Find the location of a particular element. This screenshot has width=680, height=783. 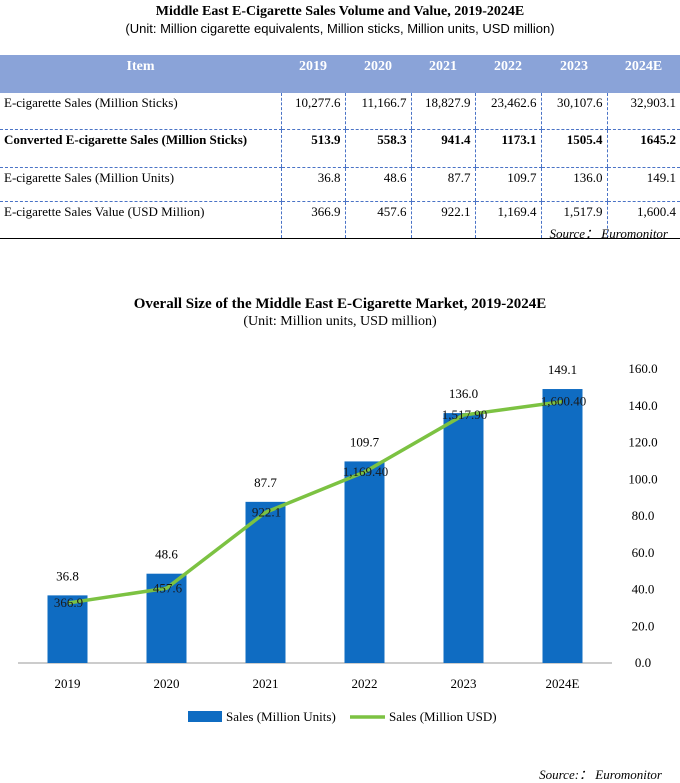

table-cell: 558.3 is located at coordinates (377, 148).